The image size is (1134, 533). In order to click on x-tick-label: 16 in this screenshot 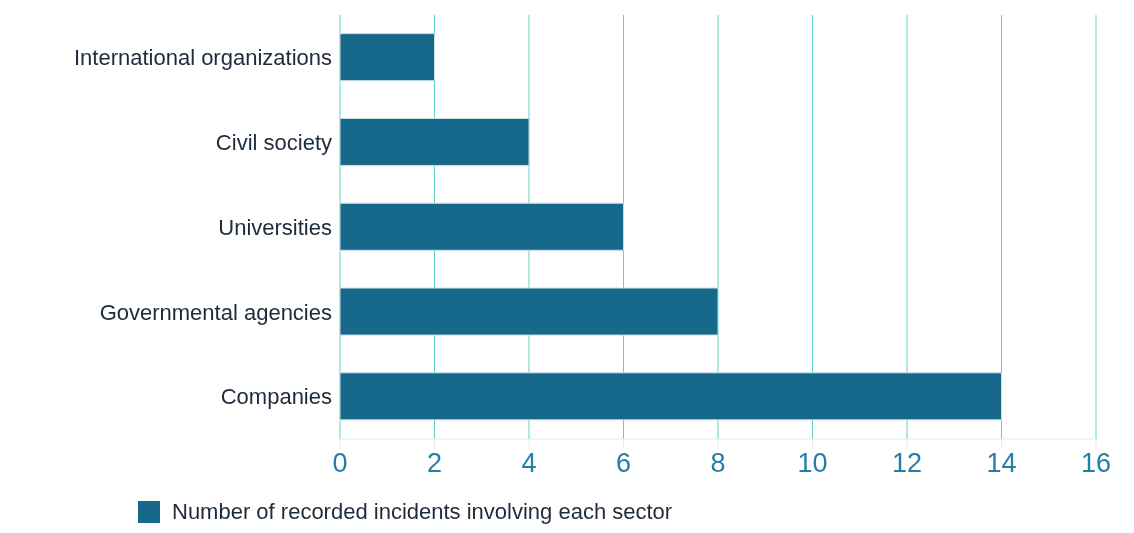, I will do `click(1096, 463)`.